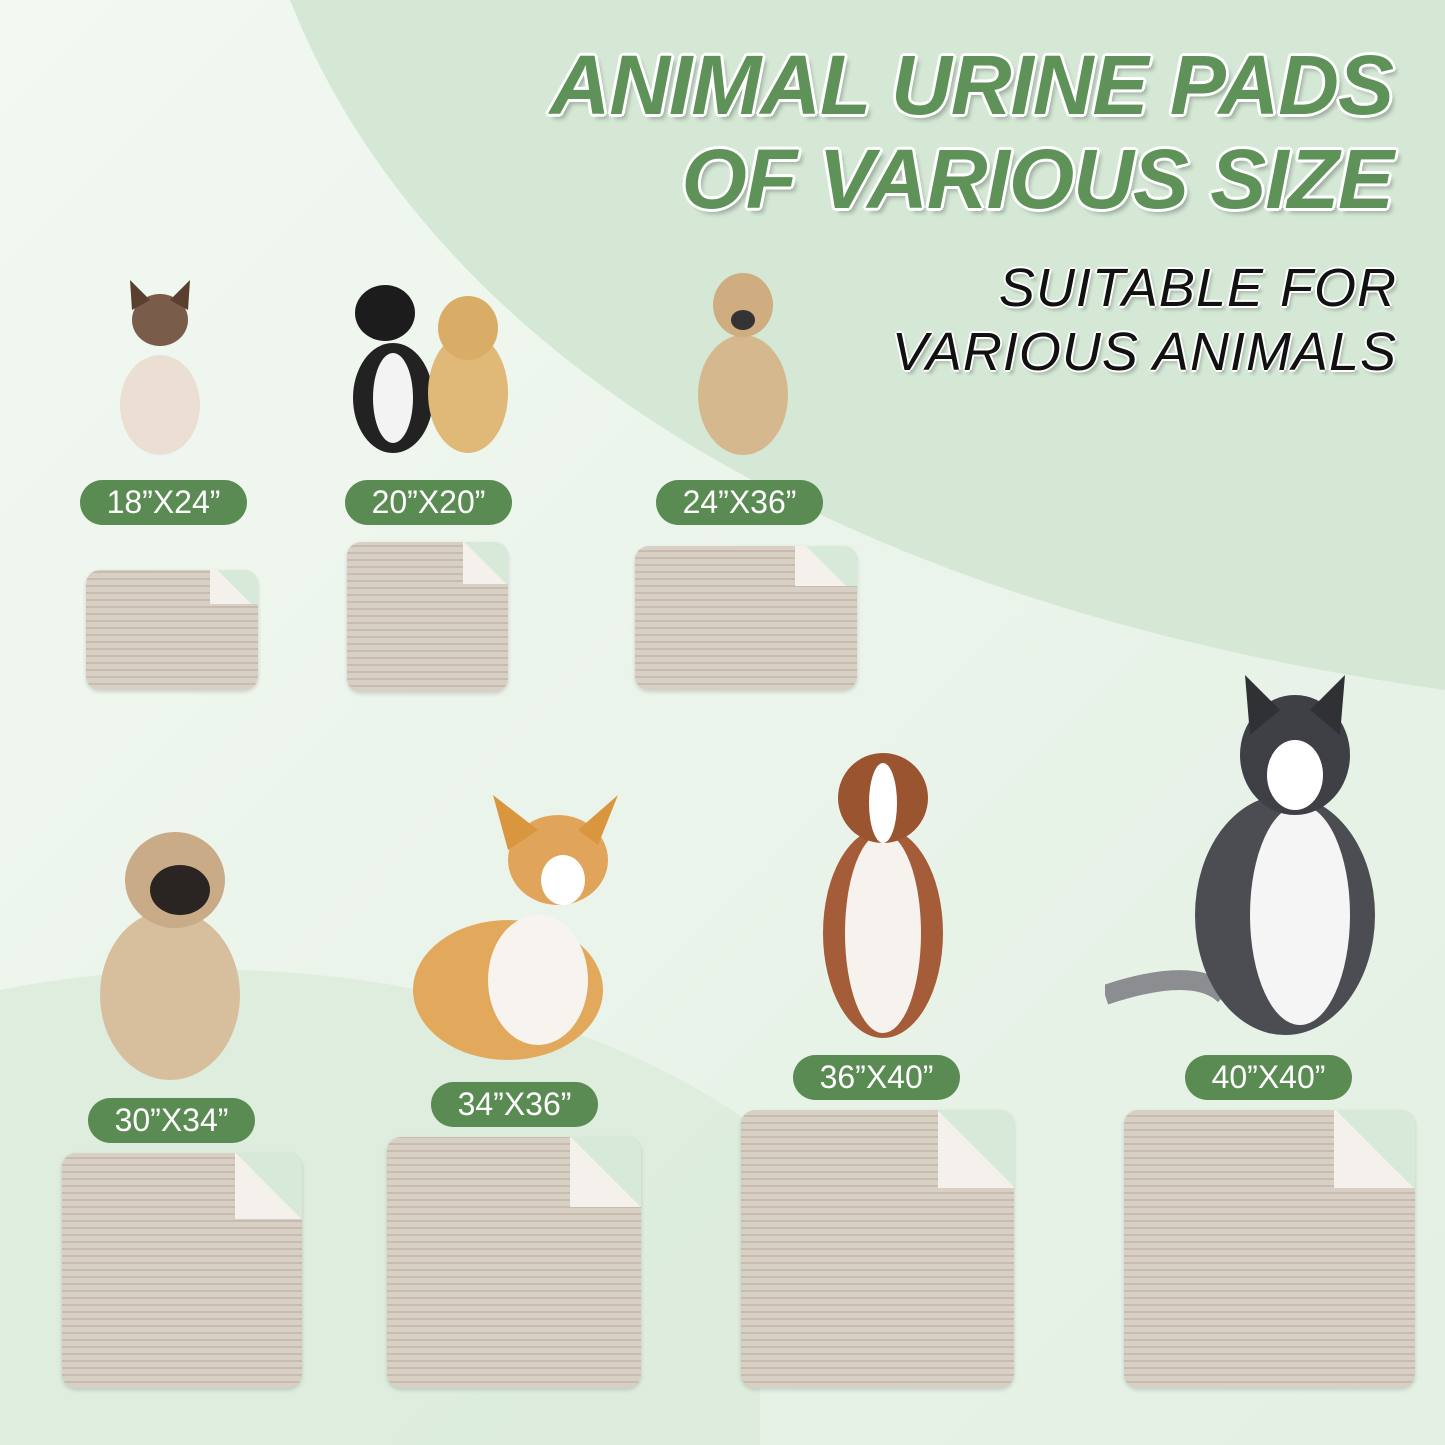 The width and height of the screenshot is (1445, 1445). What do you see at coordinates (1269, 1249) in the screenshot?
I see `pad-40x40` at bounding box center [1269, 1249].